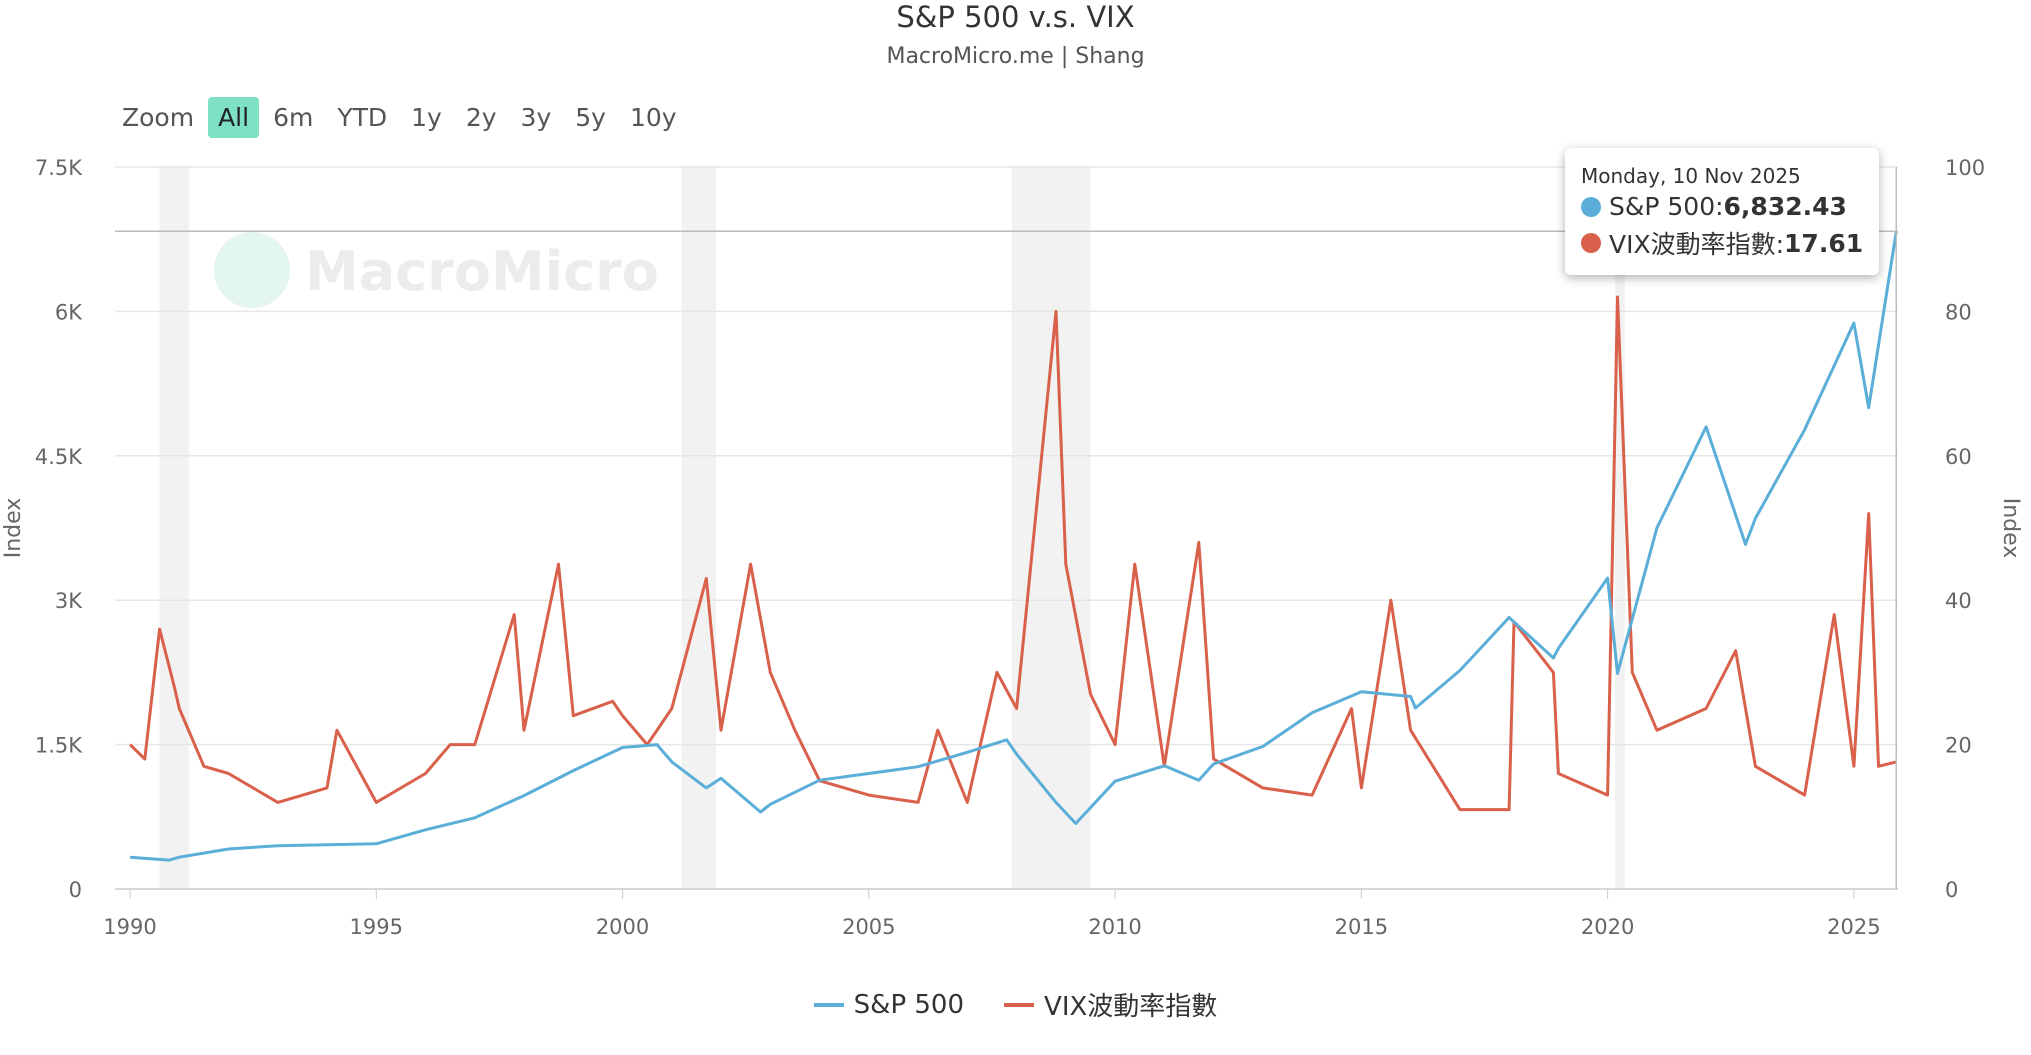  What do you see at coordinates (622, 927) in the screenshot?
I see `x-tick-label: 2000` at bounding box center [622, 927].